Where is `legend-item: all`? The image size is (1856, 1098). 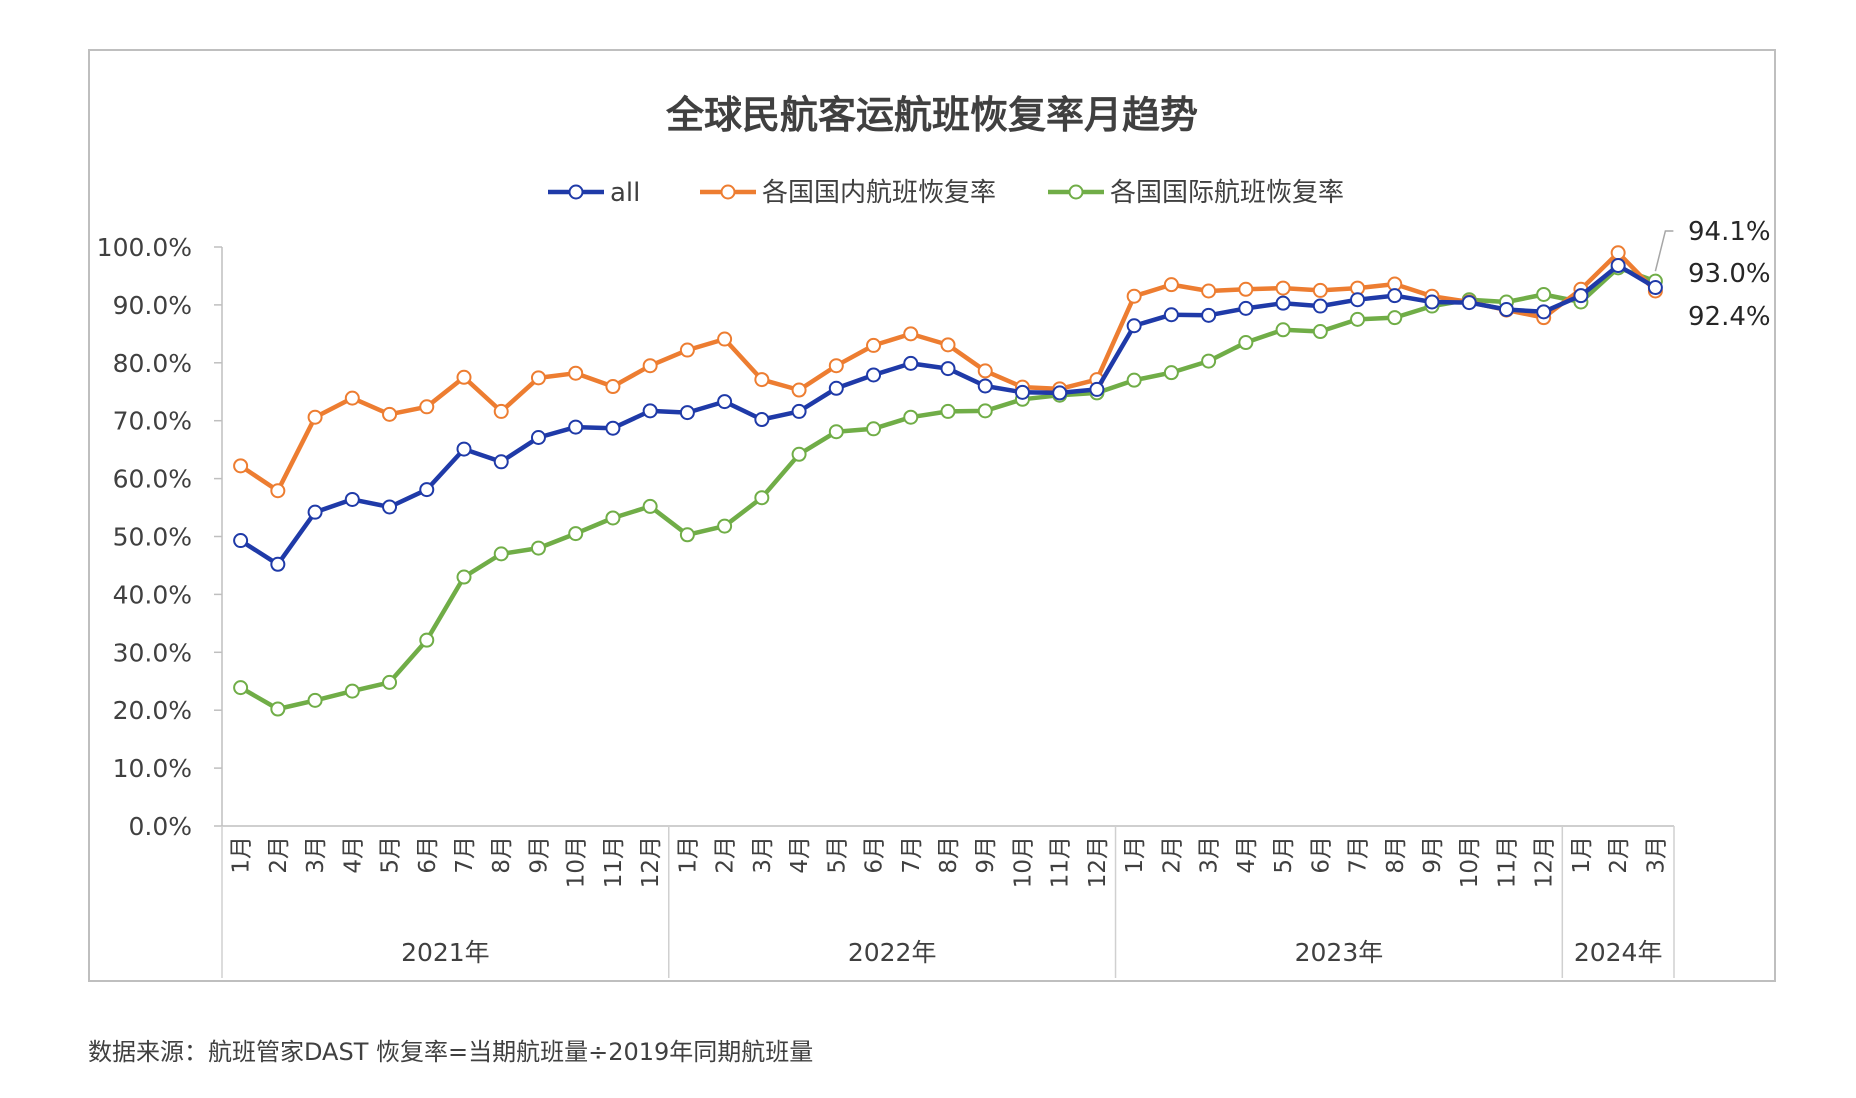
legend-item: all is located at coordinates (594, 193).